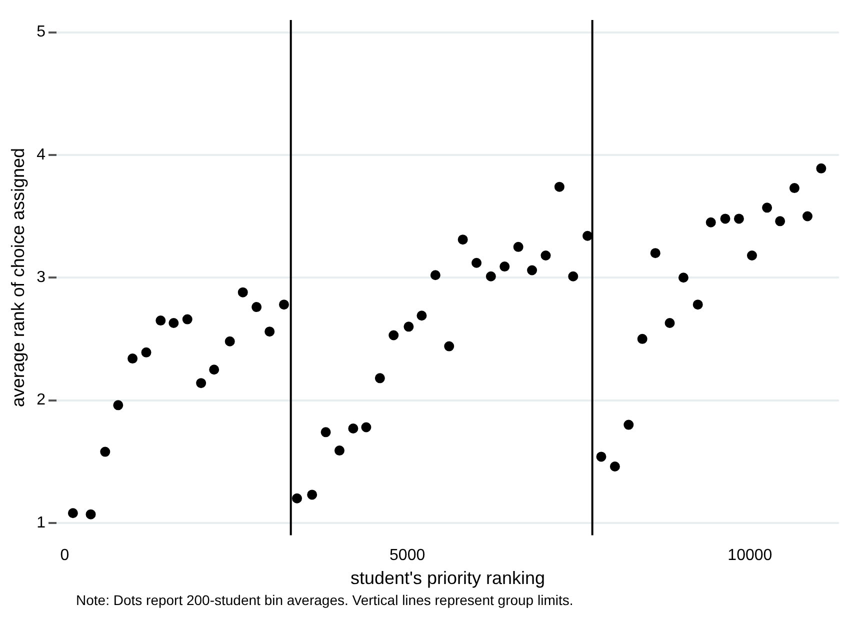 This screenshot has width=845, height=634. What do you see at coordinates (750, 555) in the screenshot?
I see `x-tick-label: 10000` at bounding box center [750, 555].